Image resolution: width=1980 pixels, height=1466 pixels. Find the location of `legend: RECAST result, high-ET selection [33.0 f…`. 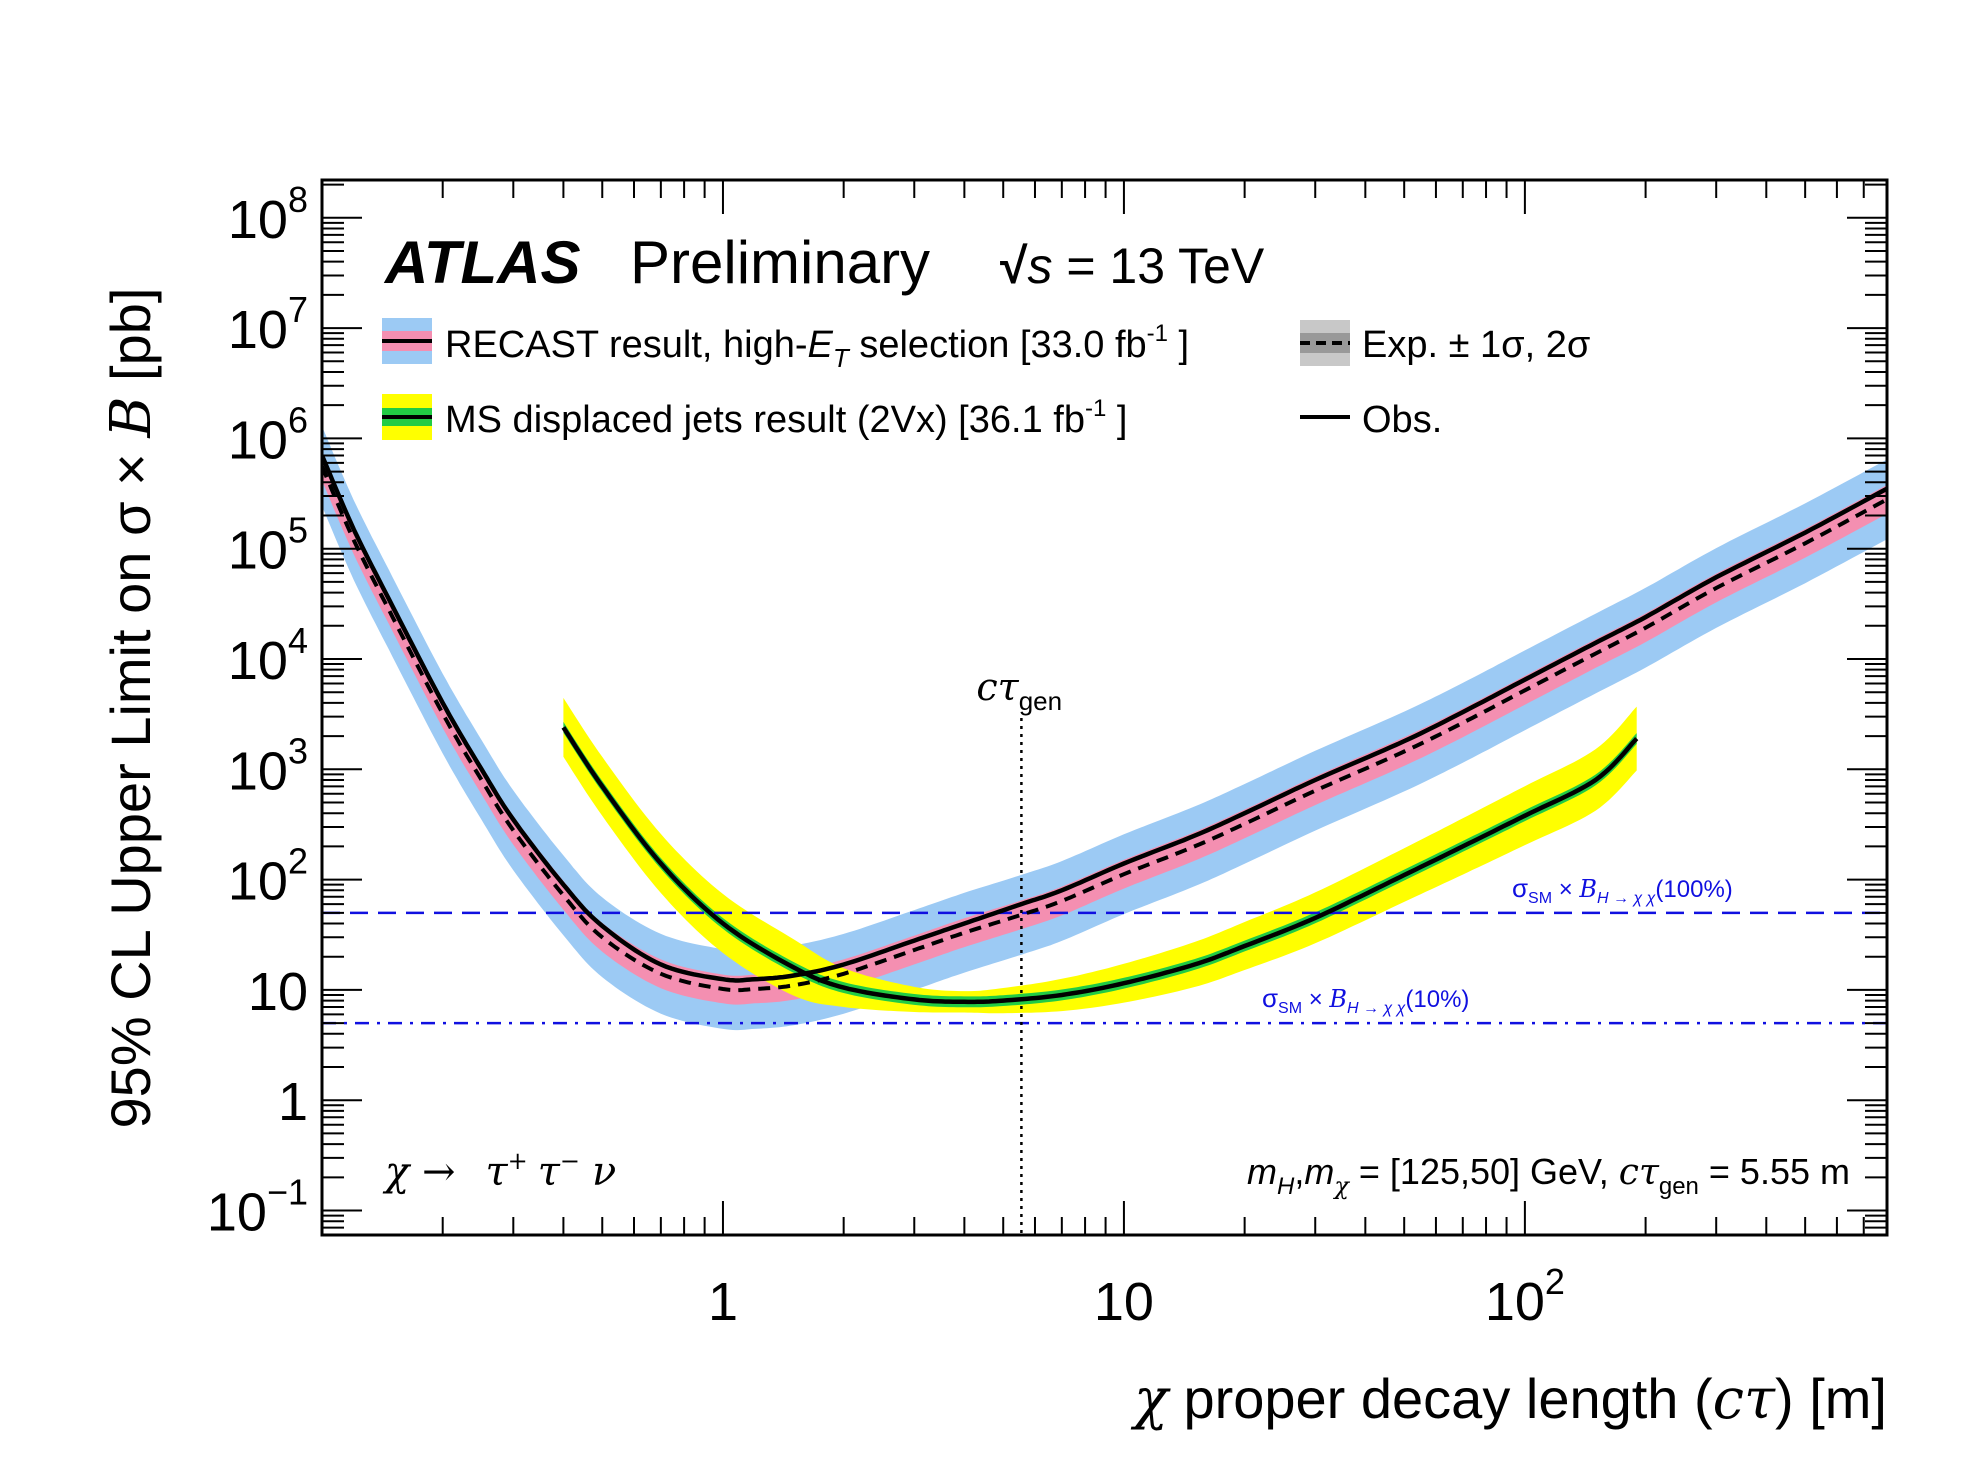

legend: RECAST result, high-ET selection [33.0 f… is located at coordinates (986, 379).